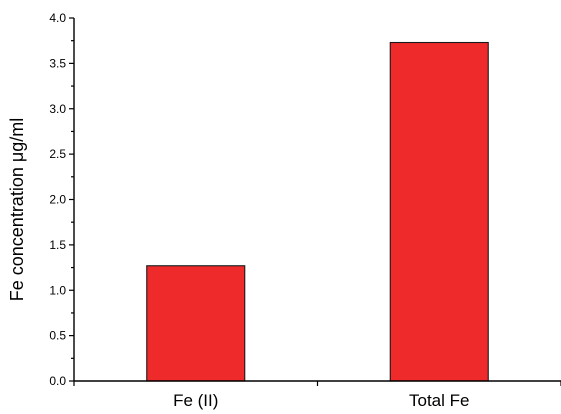  I want to click on y-tick-label: 1.0, so click(57, 290).